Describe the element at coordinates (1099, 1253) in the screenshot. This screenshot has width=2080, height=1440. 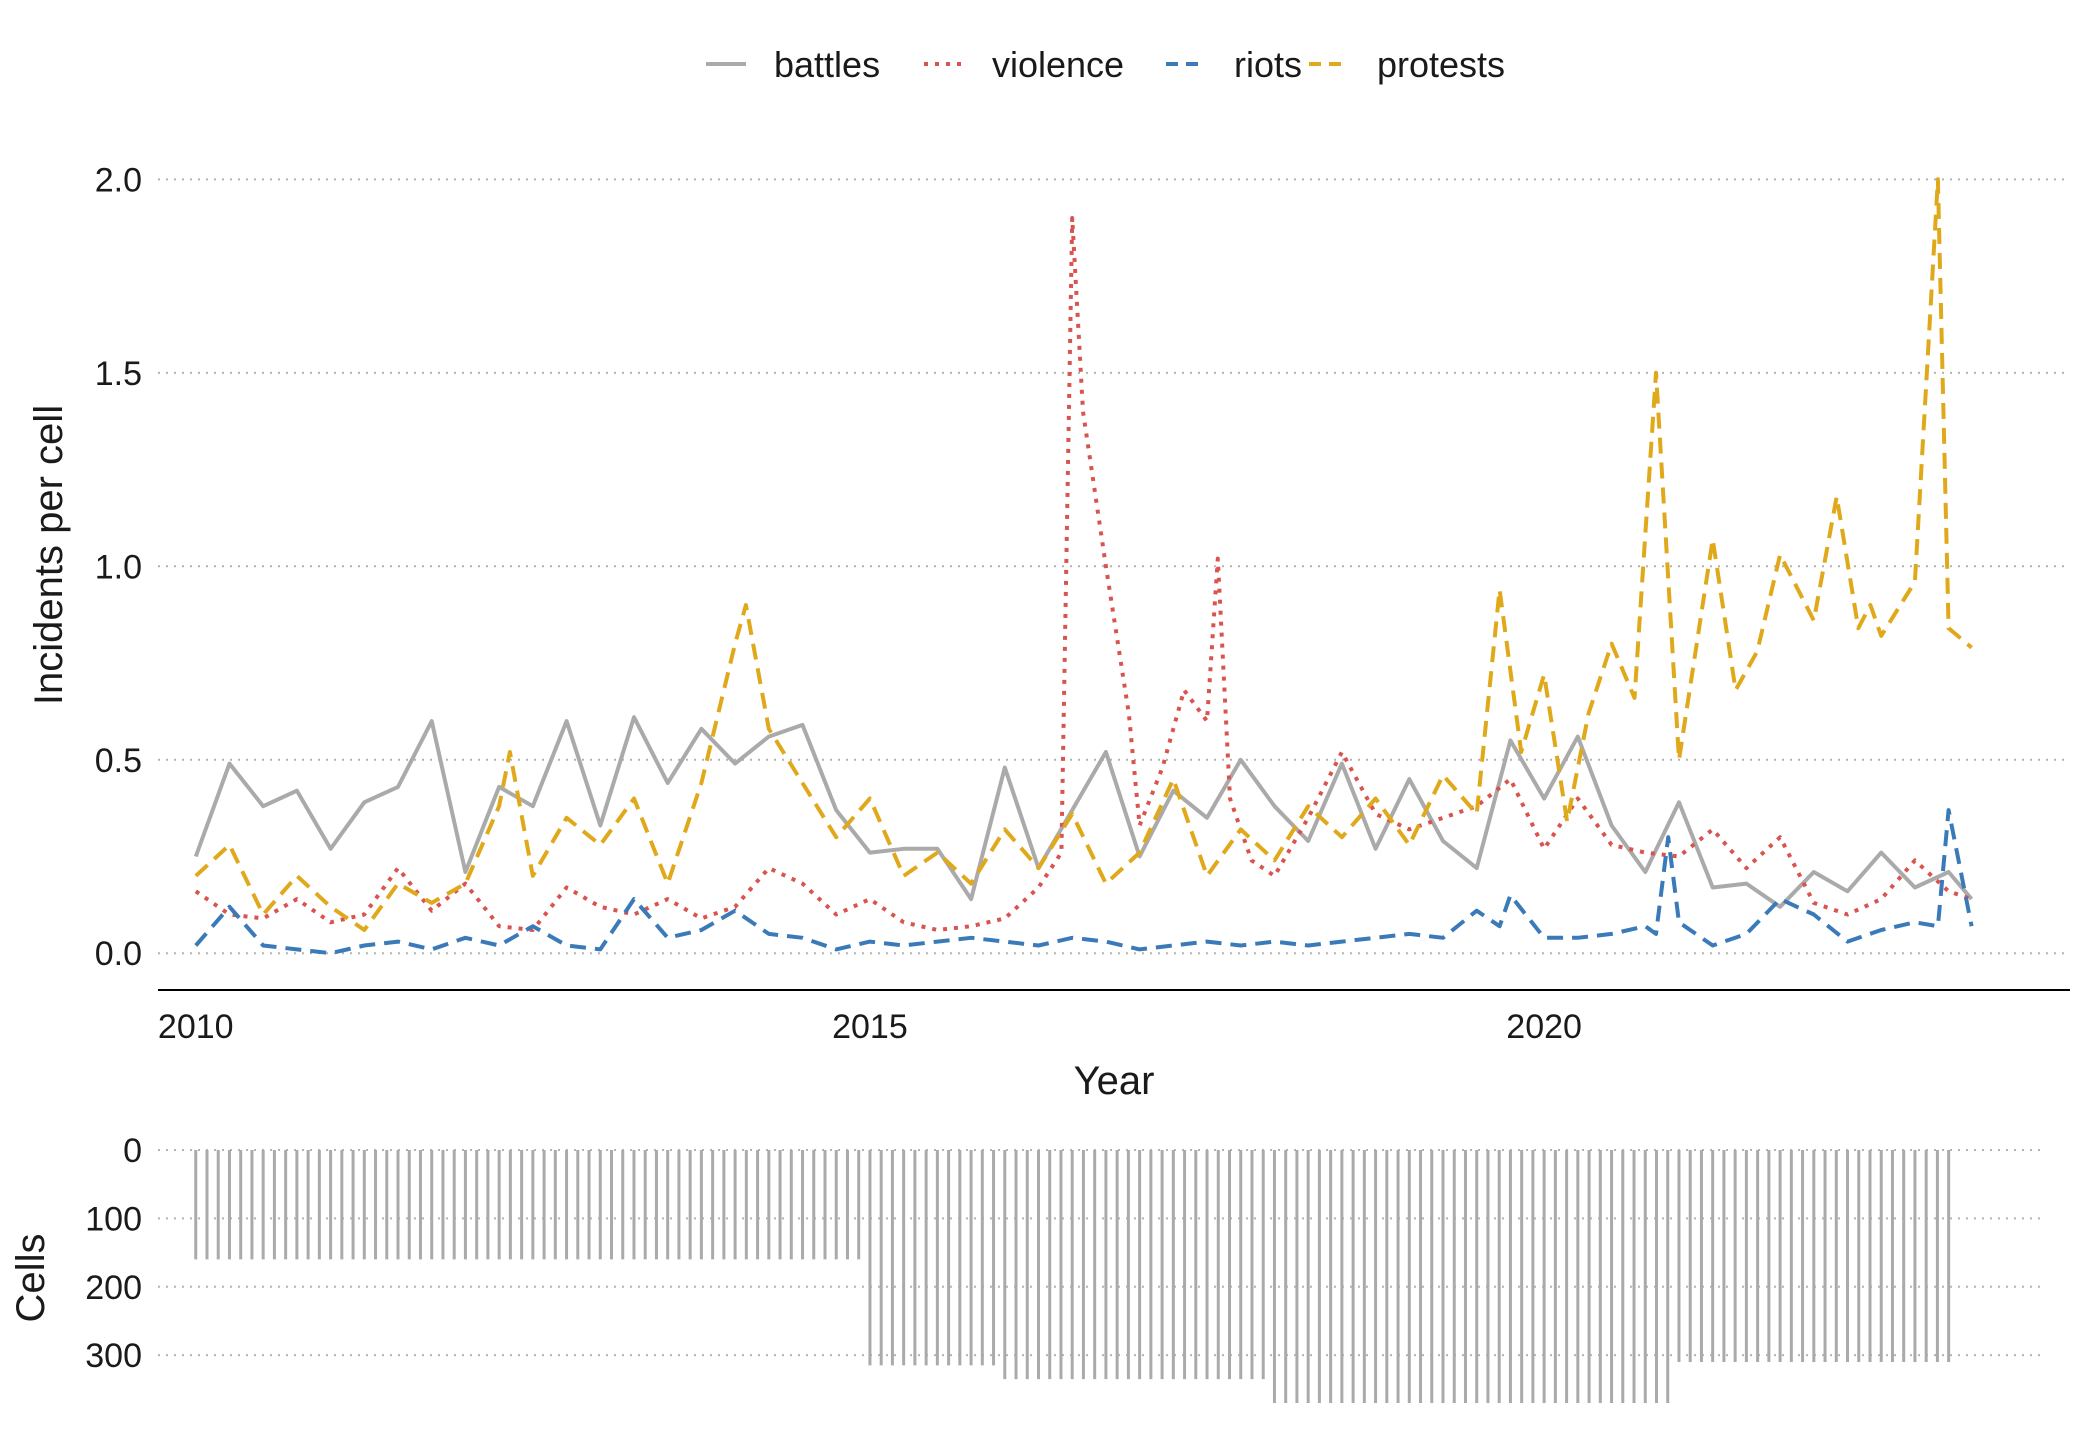
I see `cells-gridlines` at that location.